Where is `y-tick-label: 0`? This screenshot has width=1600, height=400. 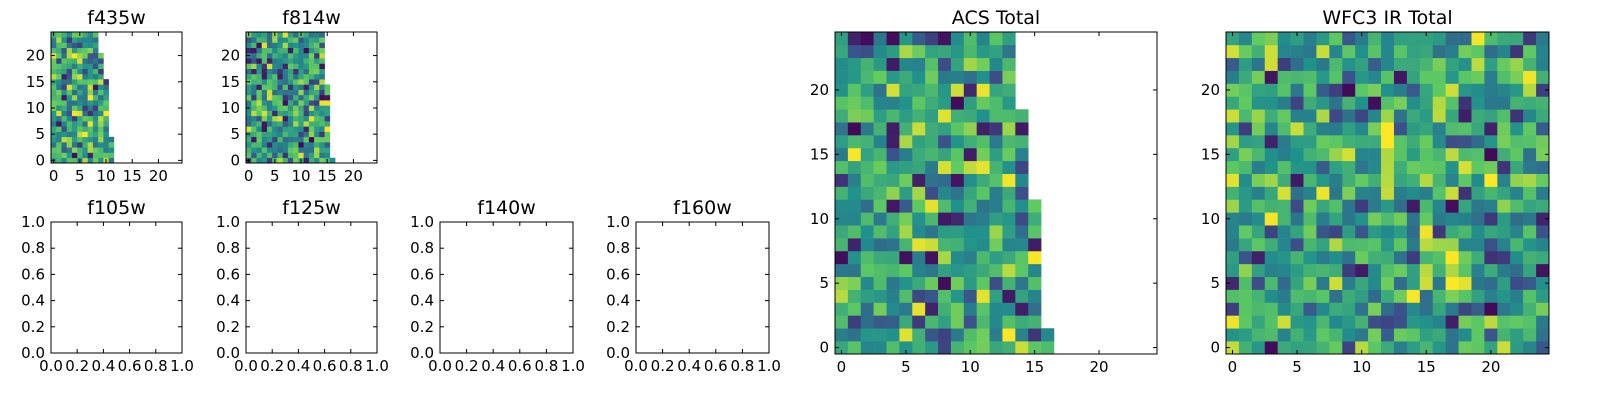 y-tick-label: 0 is located at coordinates (1215, 348).